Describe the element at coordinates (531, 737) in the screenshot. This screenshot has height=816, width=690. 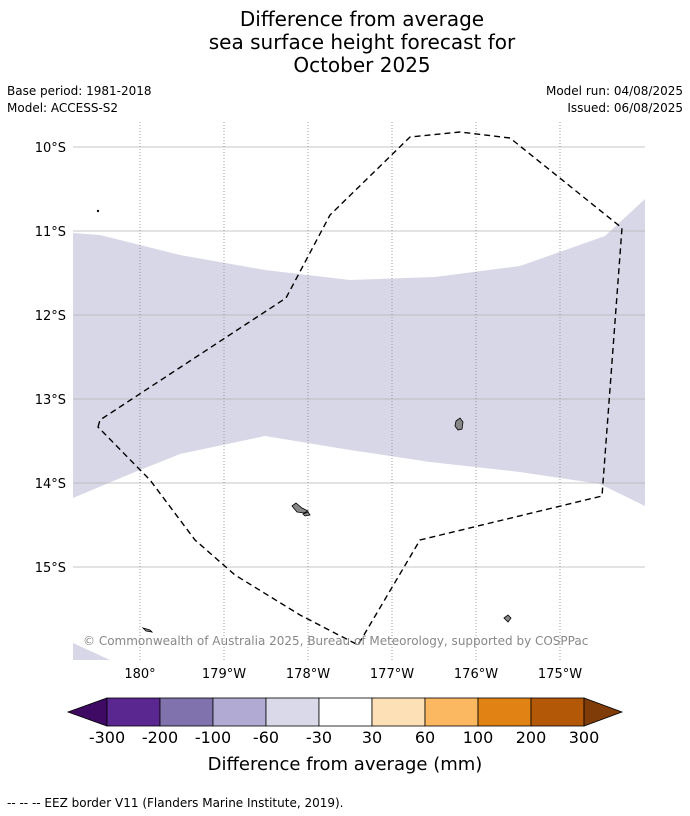
I see `colorbar-tick: 200` at that location.